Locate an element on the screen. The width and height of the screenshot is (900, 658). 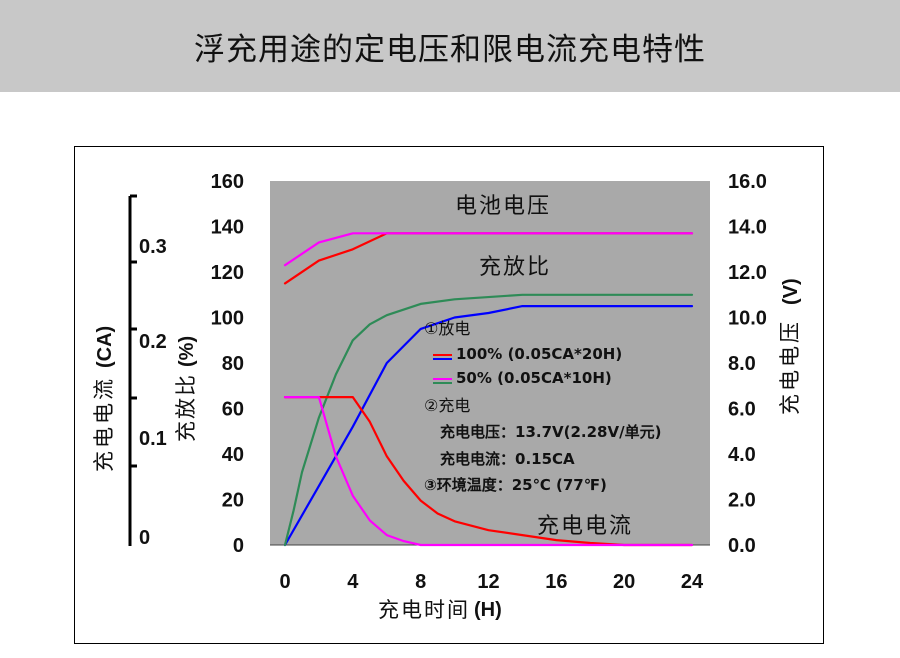
left-tick-label: 60 is located at coordinates (233, 410).